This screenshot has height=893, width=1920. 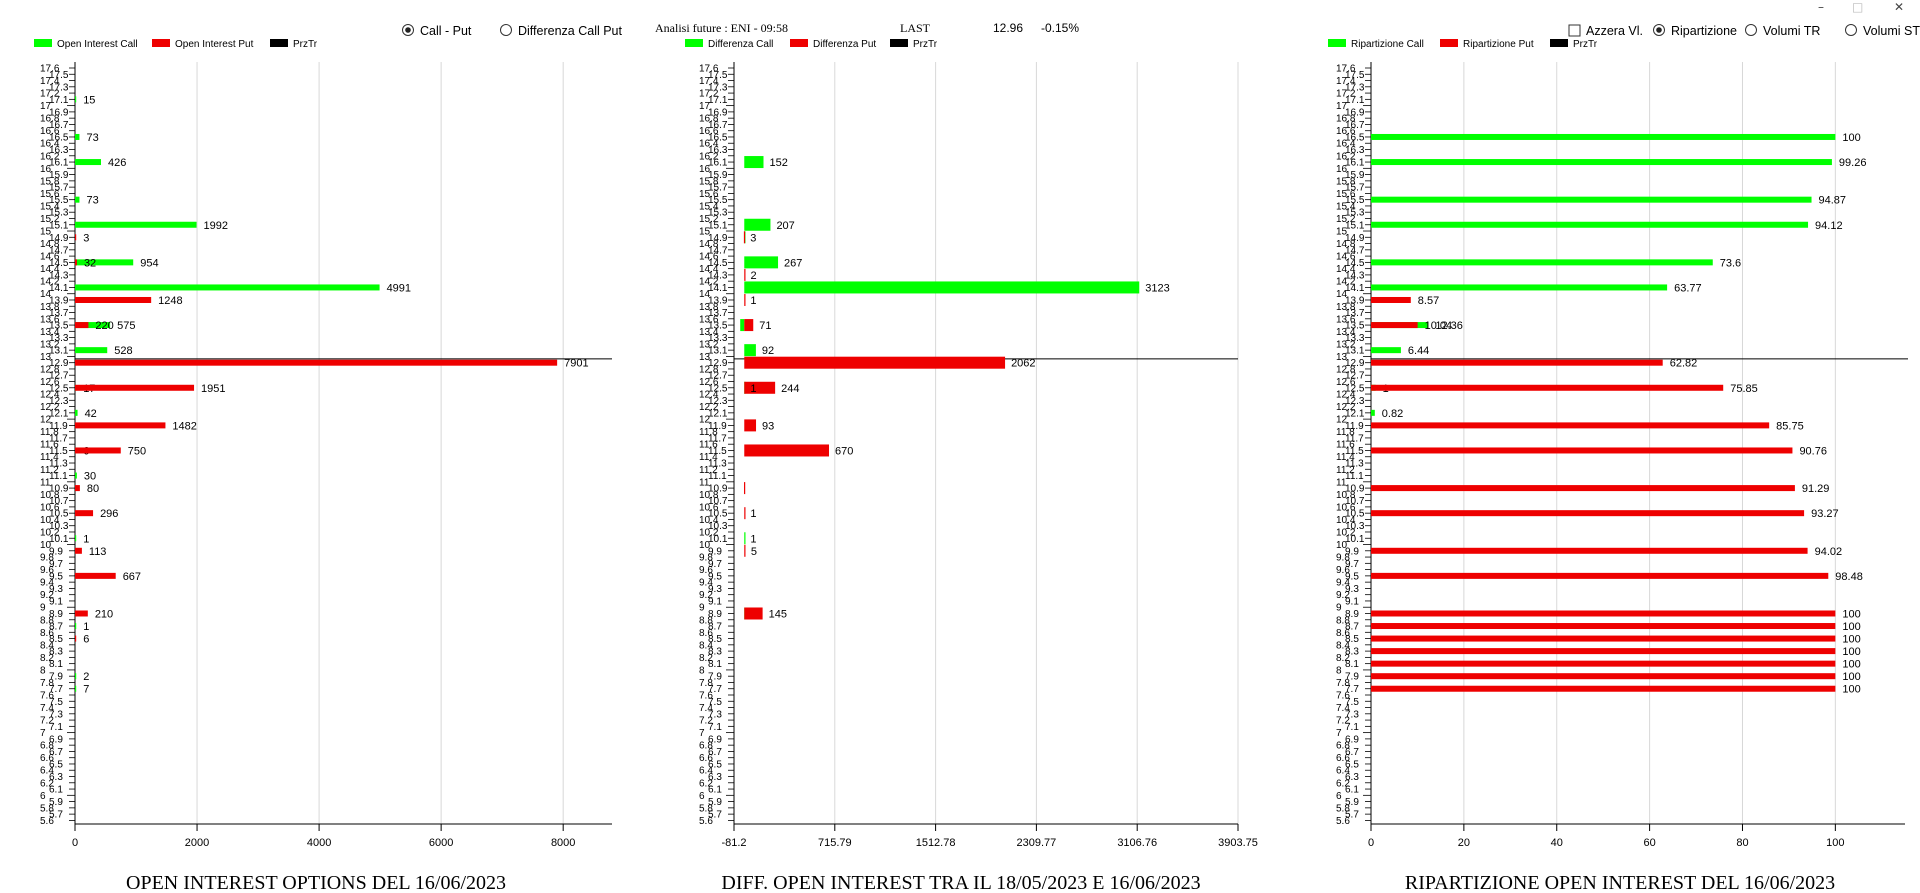 What do you see at coordinates (446, 31) in the screenshot?
I see `radio-label: Call - Put` at bounding box center [446, 31].